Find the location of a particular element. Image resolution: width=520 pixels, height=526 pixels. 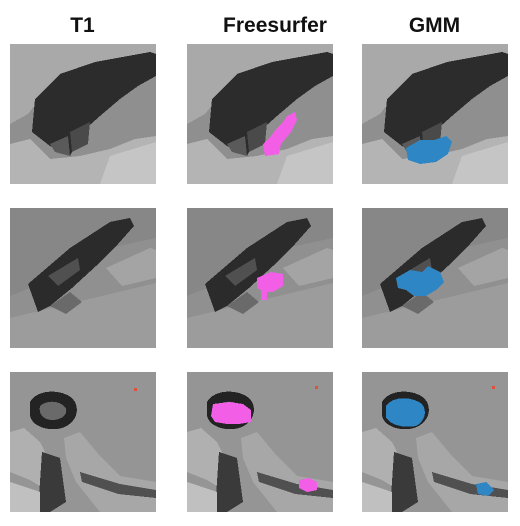

panel-gmm-row2 is located at coordinates (435, 278).